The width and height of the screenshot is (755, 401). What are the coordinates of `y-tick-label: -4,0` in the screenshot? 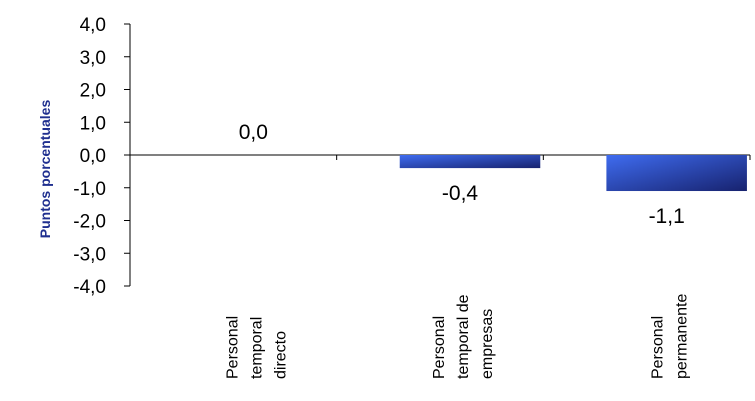 It's located at (89, 287).